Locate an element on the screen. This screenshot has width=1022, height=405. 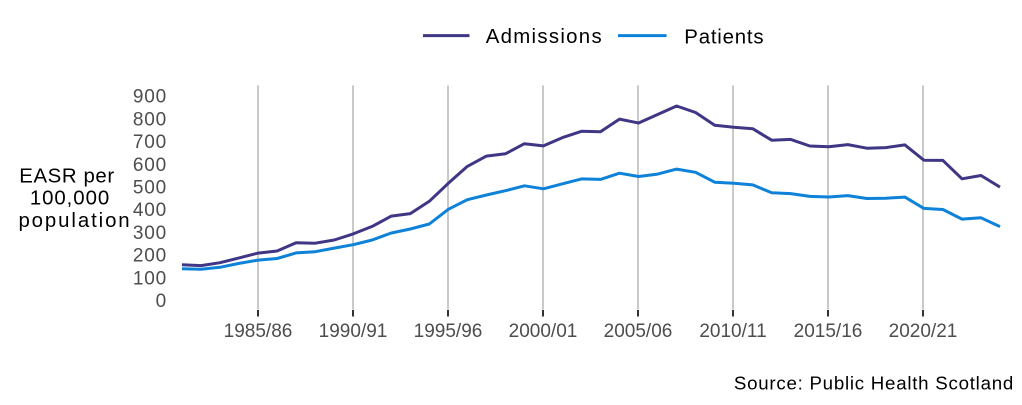
svg-text: 400 is located at coordinates (150, 210).